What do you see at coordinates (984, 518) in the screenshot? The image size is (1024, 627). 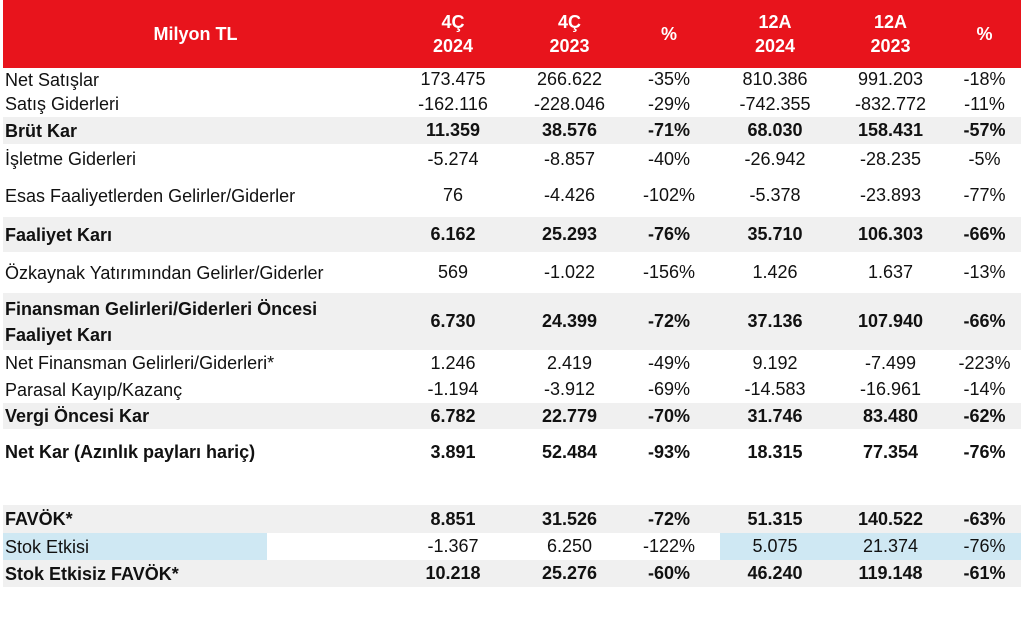 I see `row-value: -63%` at bounding box center [984, 518].